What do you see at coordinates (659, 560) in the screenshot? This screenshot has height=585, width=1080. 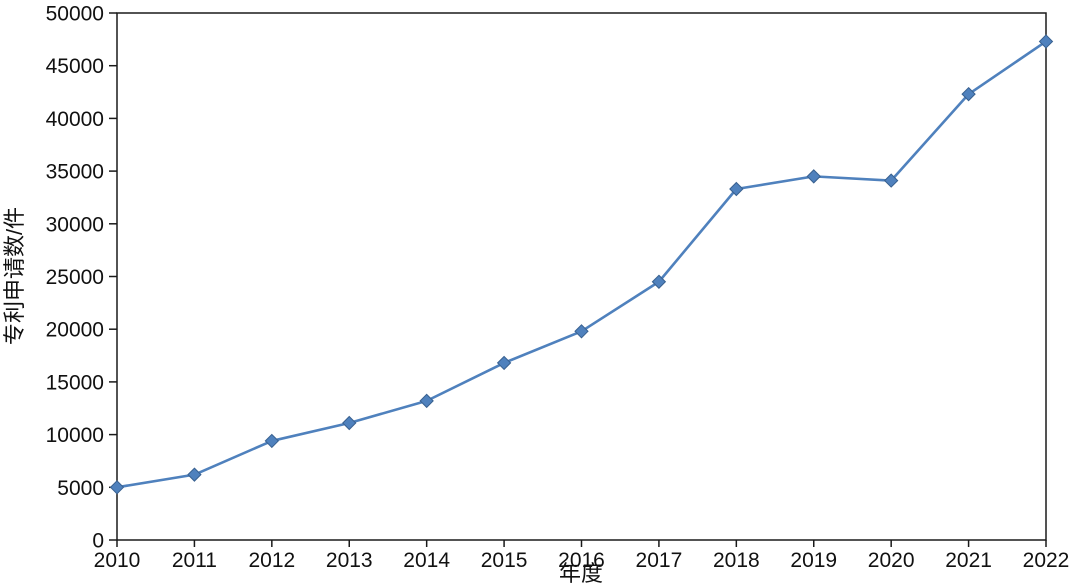 I see `x-tick-label: 2017` at bounding box center [659, 560].